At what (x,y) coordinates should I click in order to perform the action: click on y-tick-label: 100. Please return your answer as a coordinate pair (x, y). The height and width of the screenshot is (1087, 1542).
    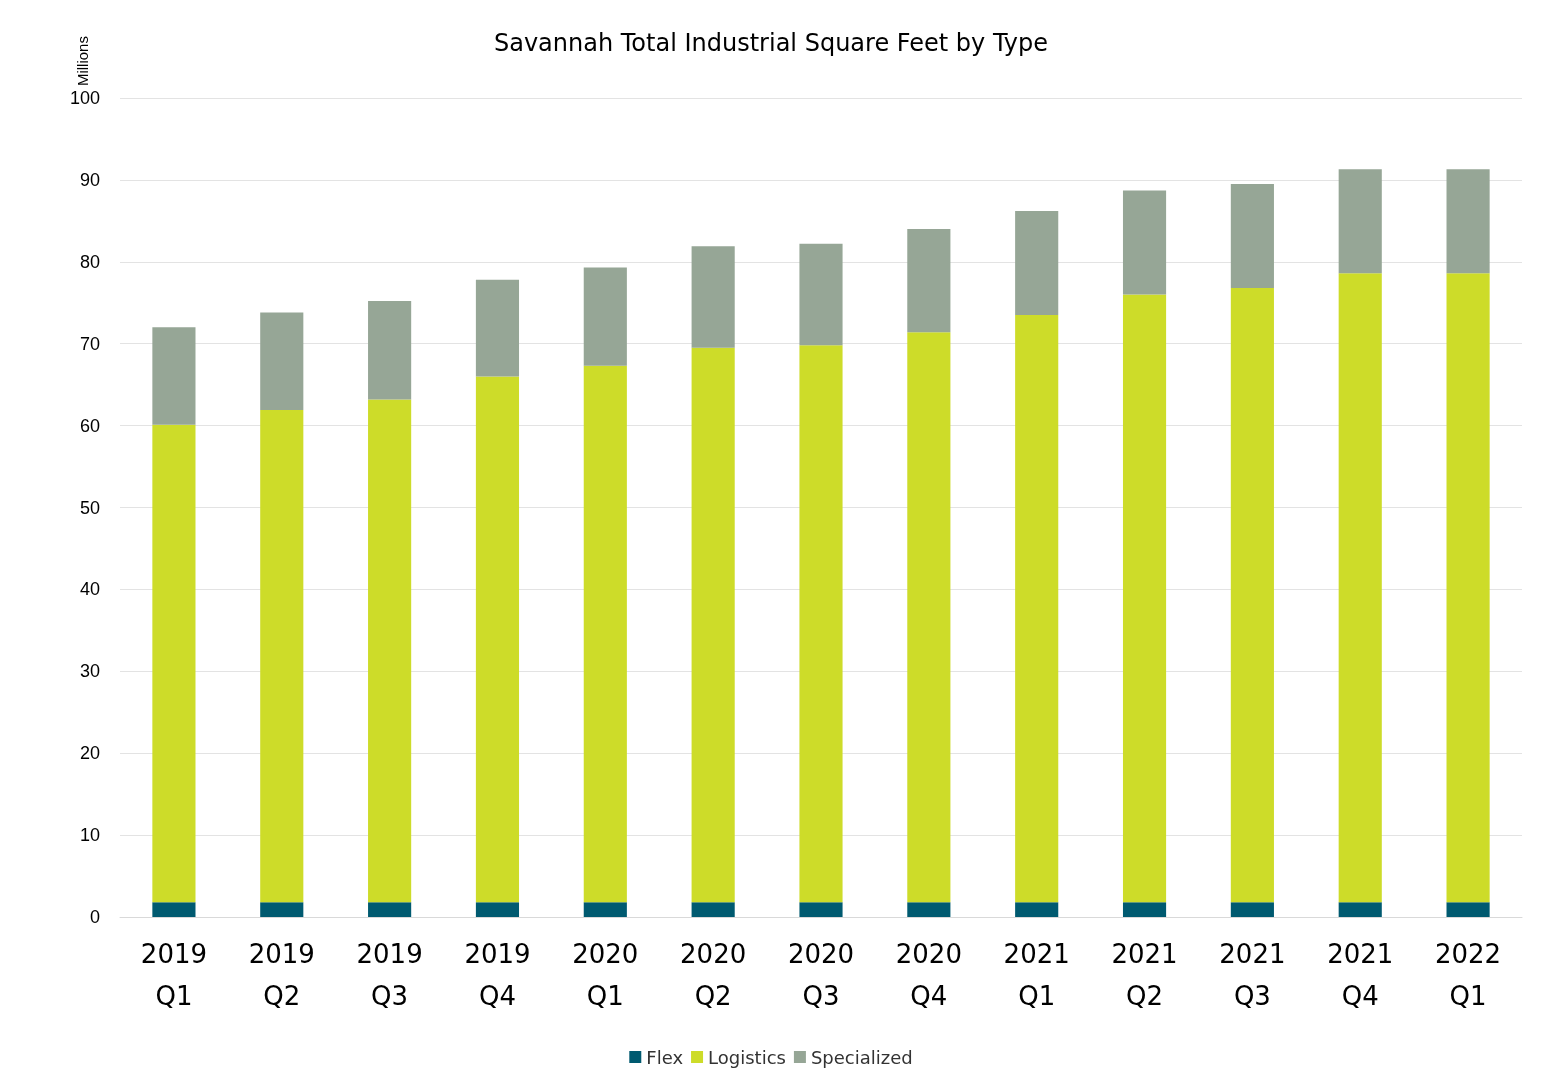
    Looking at the image, I should click on (84, 98).